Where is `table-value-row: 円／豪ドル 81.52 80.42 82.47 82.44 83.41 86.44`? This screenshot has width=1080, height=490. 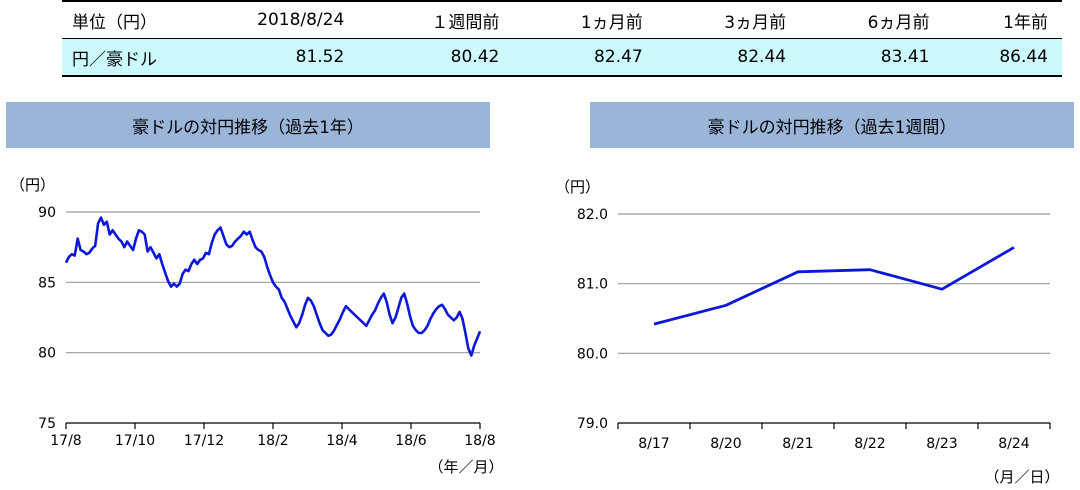
table-value-row: 円／豪ドル 81.52 80.42 82.47 82.44 83.41 86.44 is located at coordinates (562, 57).